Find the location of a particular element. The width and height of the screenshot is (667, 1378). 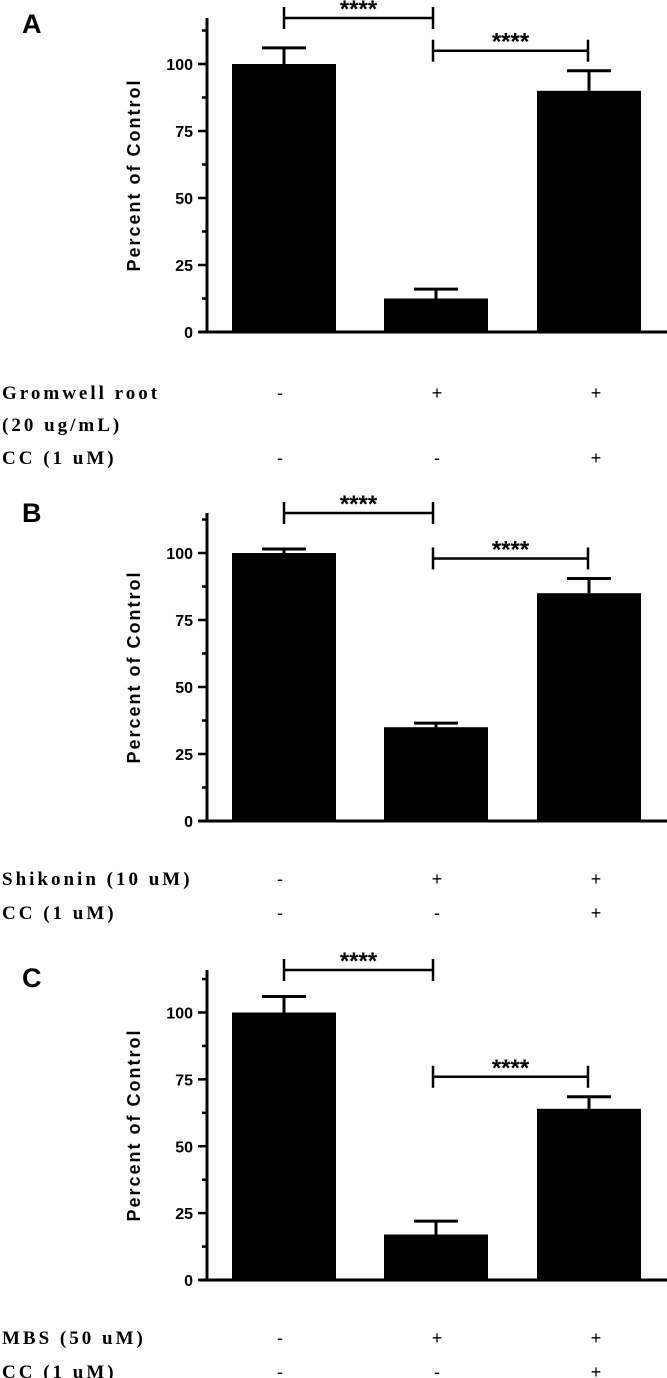

panel-label: A is located at coordinates (32, 24).